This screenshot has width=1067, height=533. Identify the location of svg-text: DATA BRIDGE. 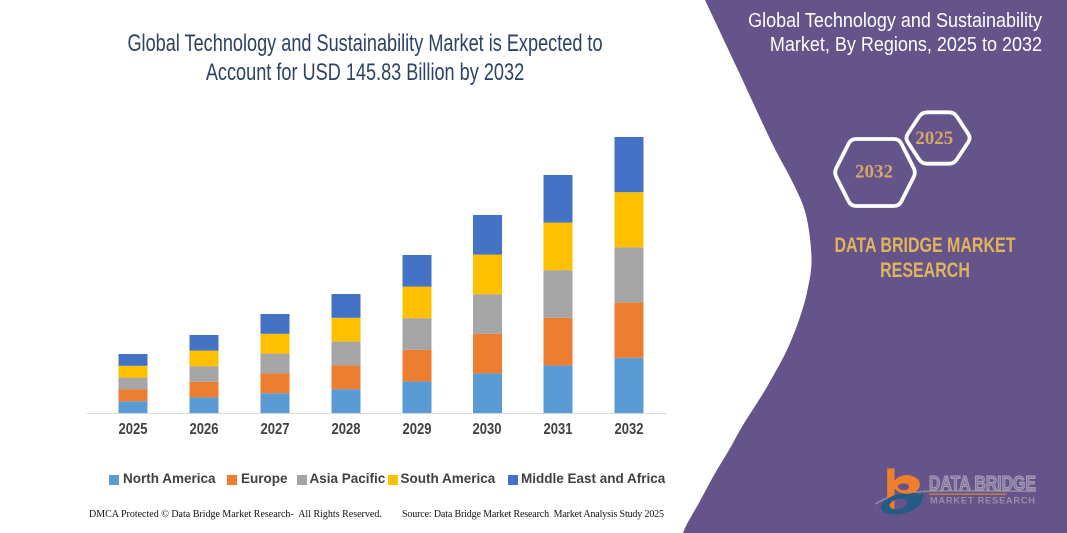
(982, 484).